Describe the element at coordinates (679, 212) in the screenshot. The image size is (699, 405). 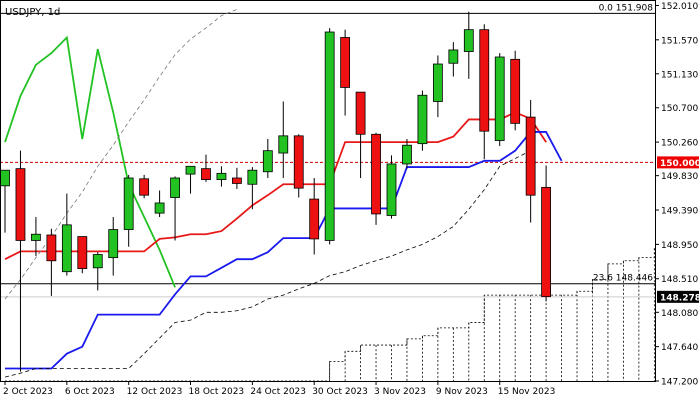
I see `y-tick-label: 149.390` at that location.